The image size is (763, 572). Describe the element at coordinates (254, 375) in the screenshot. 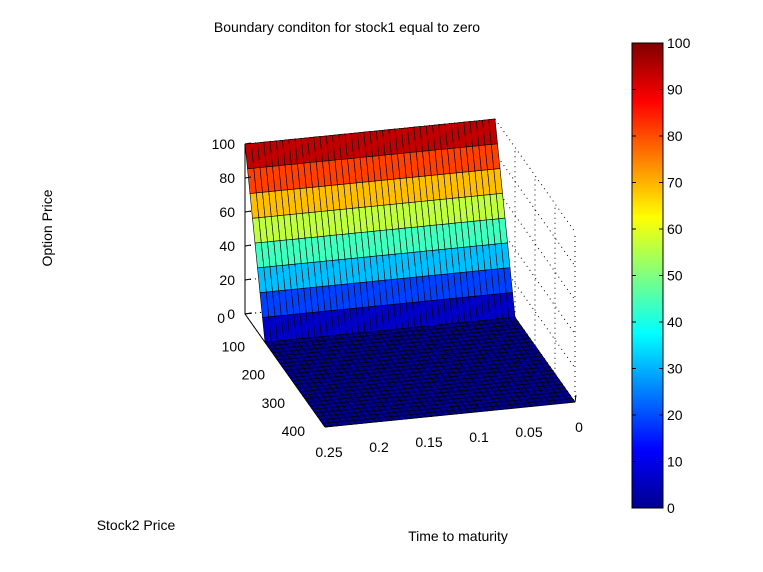

I see `y-tick-label: 200` at that location.